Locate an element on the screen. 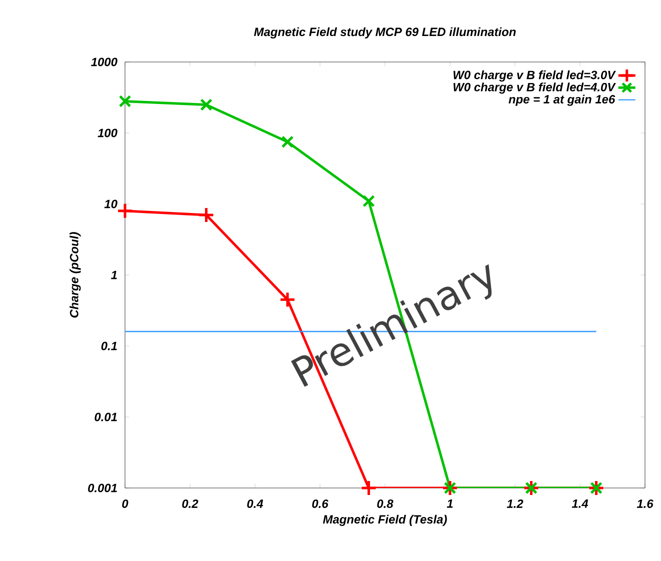 The height and width of the screenshot is (561, 661). x-tick-label: 0.6 is located at coordinates (320, 504).